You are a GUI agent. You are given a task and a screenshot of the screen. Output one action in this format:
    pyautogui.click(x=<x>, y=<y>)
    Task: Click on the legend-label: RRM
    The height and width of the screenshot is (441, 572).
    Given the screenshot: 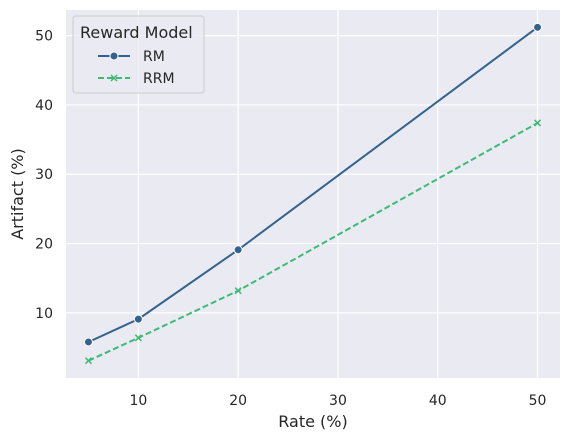 What is the action you would take?
    pyautogui.click(x=159, y=79)
    